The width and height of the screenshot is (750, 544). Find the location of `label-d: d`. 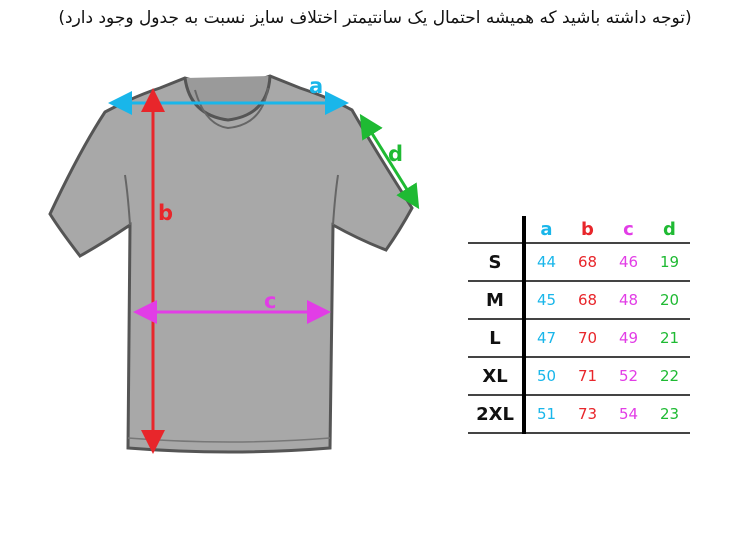

label-d: d is located at coordinates (395, 154).